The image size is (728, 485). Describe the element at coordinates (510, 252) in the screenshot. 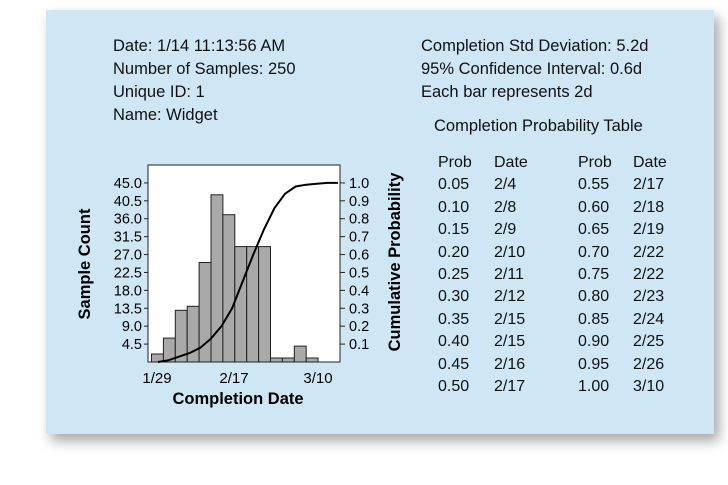

I see `date-cell: 2/10` at that location.